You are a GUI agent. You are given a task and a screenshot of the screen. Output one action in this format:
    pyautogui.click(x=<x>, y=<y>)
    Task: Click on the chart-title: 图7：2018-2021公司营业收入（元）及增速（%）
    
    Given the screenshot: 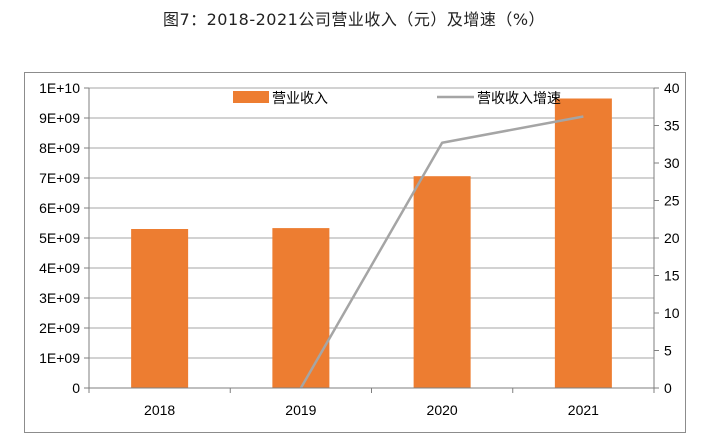 What is the action you would take?
    pyautogui.click(x=354, y=19)
    